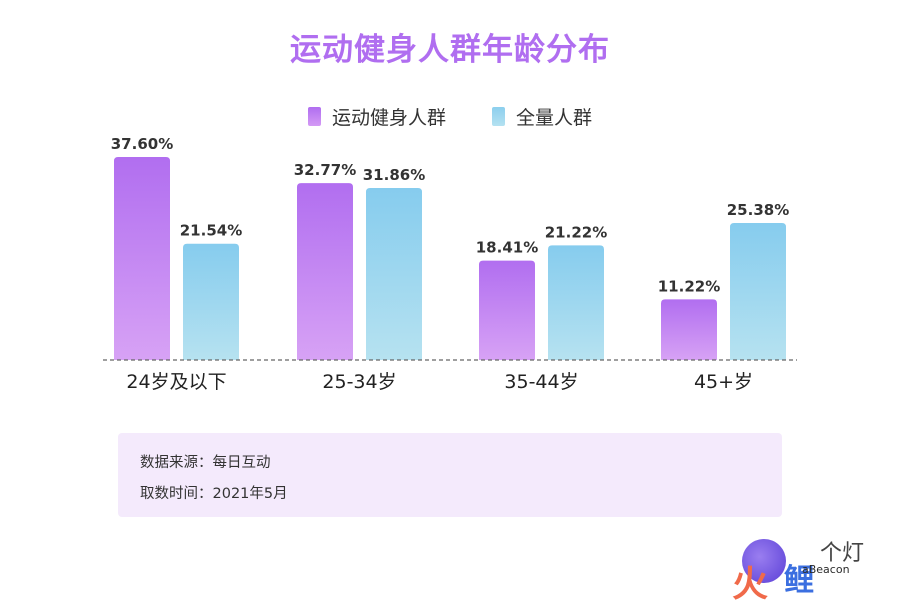  I want to click on logo-top-text: 个灯, so click(842, 553).